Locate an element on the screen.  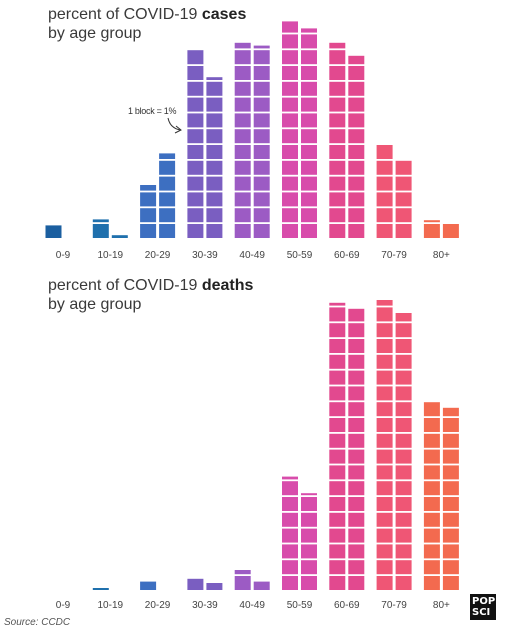
tick-label-deaths-10-19: 10-19 is located at coordinates (111, 605).